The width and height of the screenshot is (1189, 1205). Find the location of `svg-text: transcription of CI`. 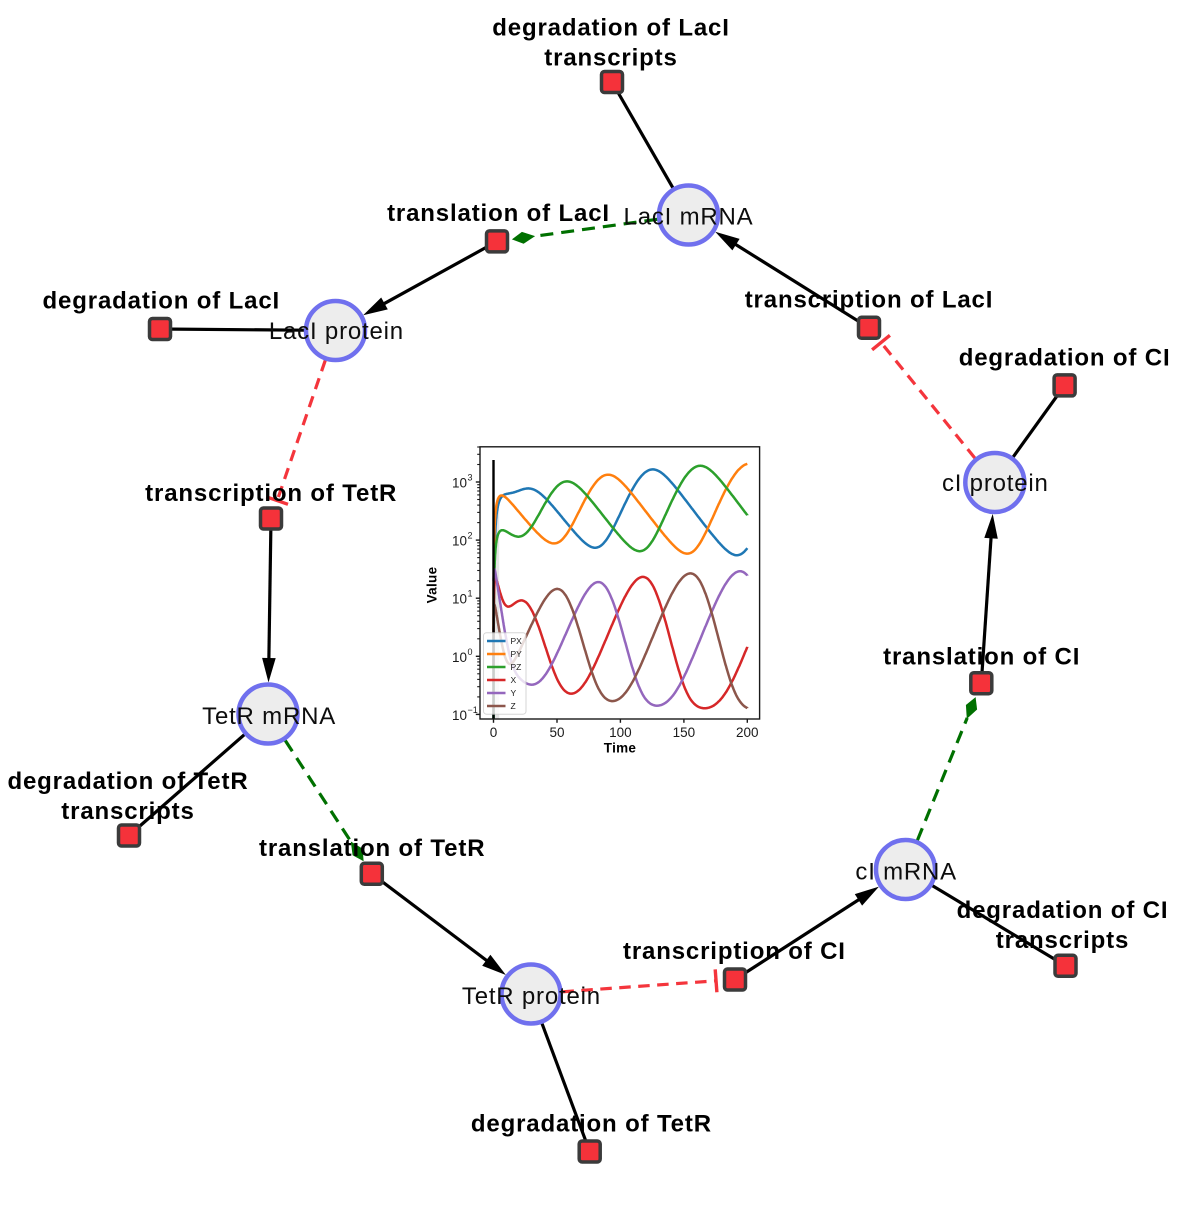

svg-text: transcription of CI is located at coordinates (734, 951).